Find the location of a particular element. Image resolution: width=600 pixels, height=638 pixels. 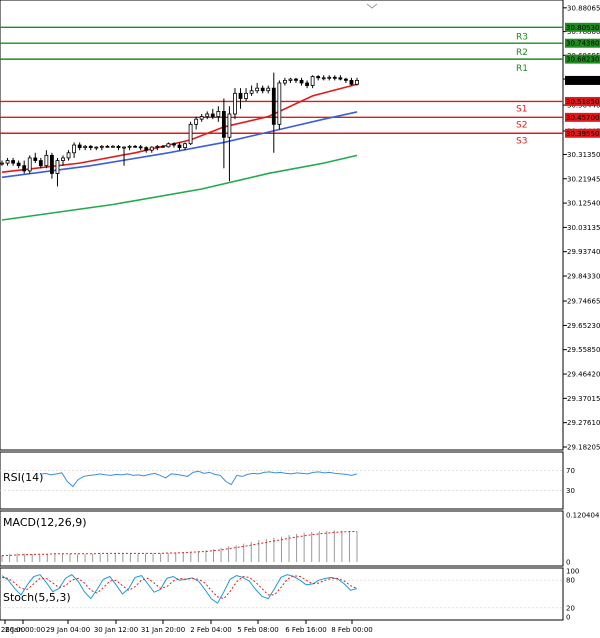

level-value-s2: 30.45700 is located at coordinates (582, 118).